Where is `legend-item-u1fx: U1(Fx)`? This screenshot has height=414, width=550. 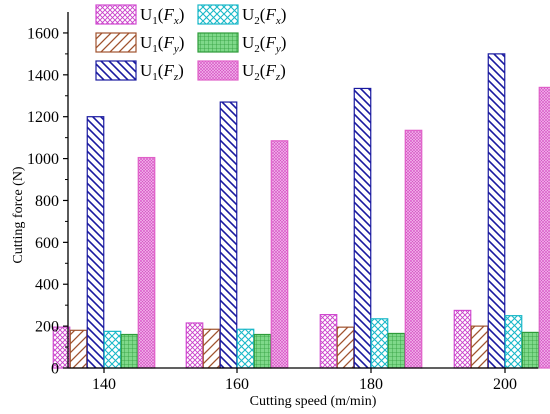
legend-item-u1fx: U1(Fx) is located at coordinates (139, 15).